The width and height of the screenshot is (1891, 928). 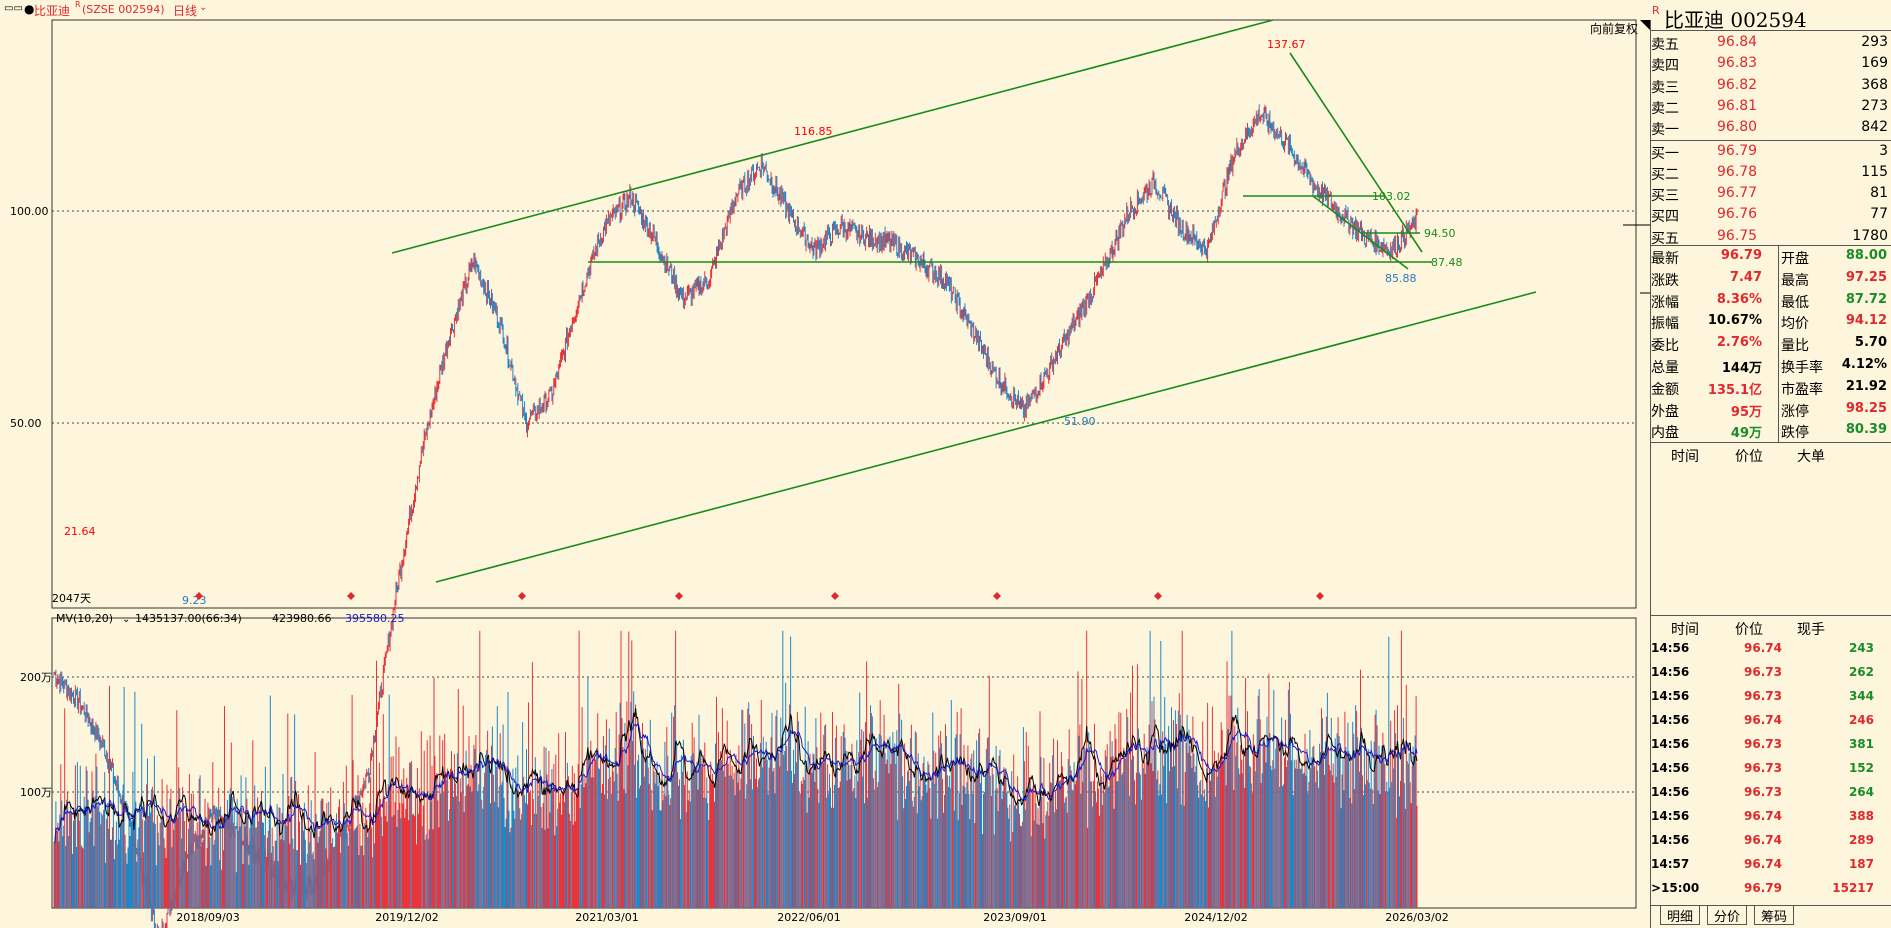 I want to click on stat-label: 内盘, so click(x=1665, y=433).